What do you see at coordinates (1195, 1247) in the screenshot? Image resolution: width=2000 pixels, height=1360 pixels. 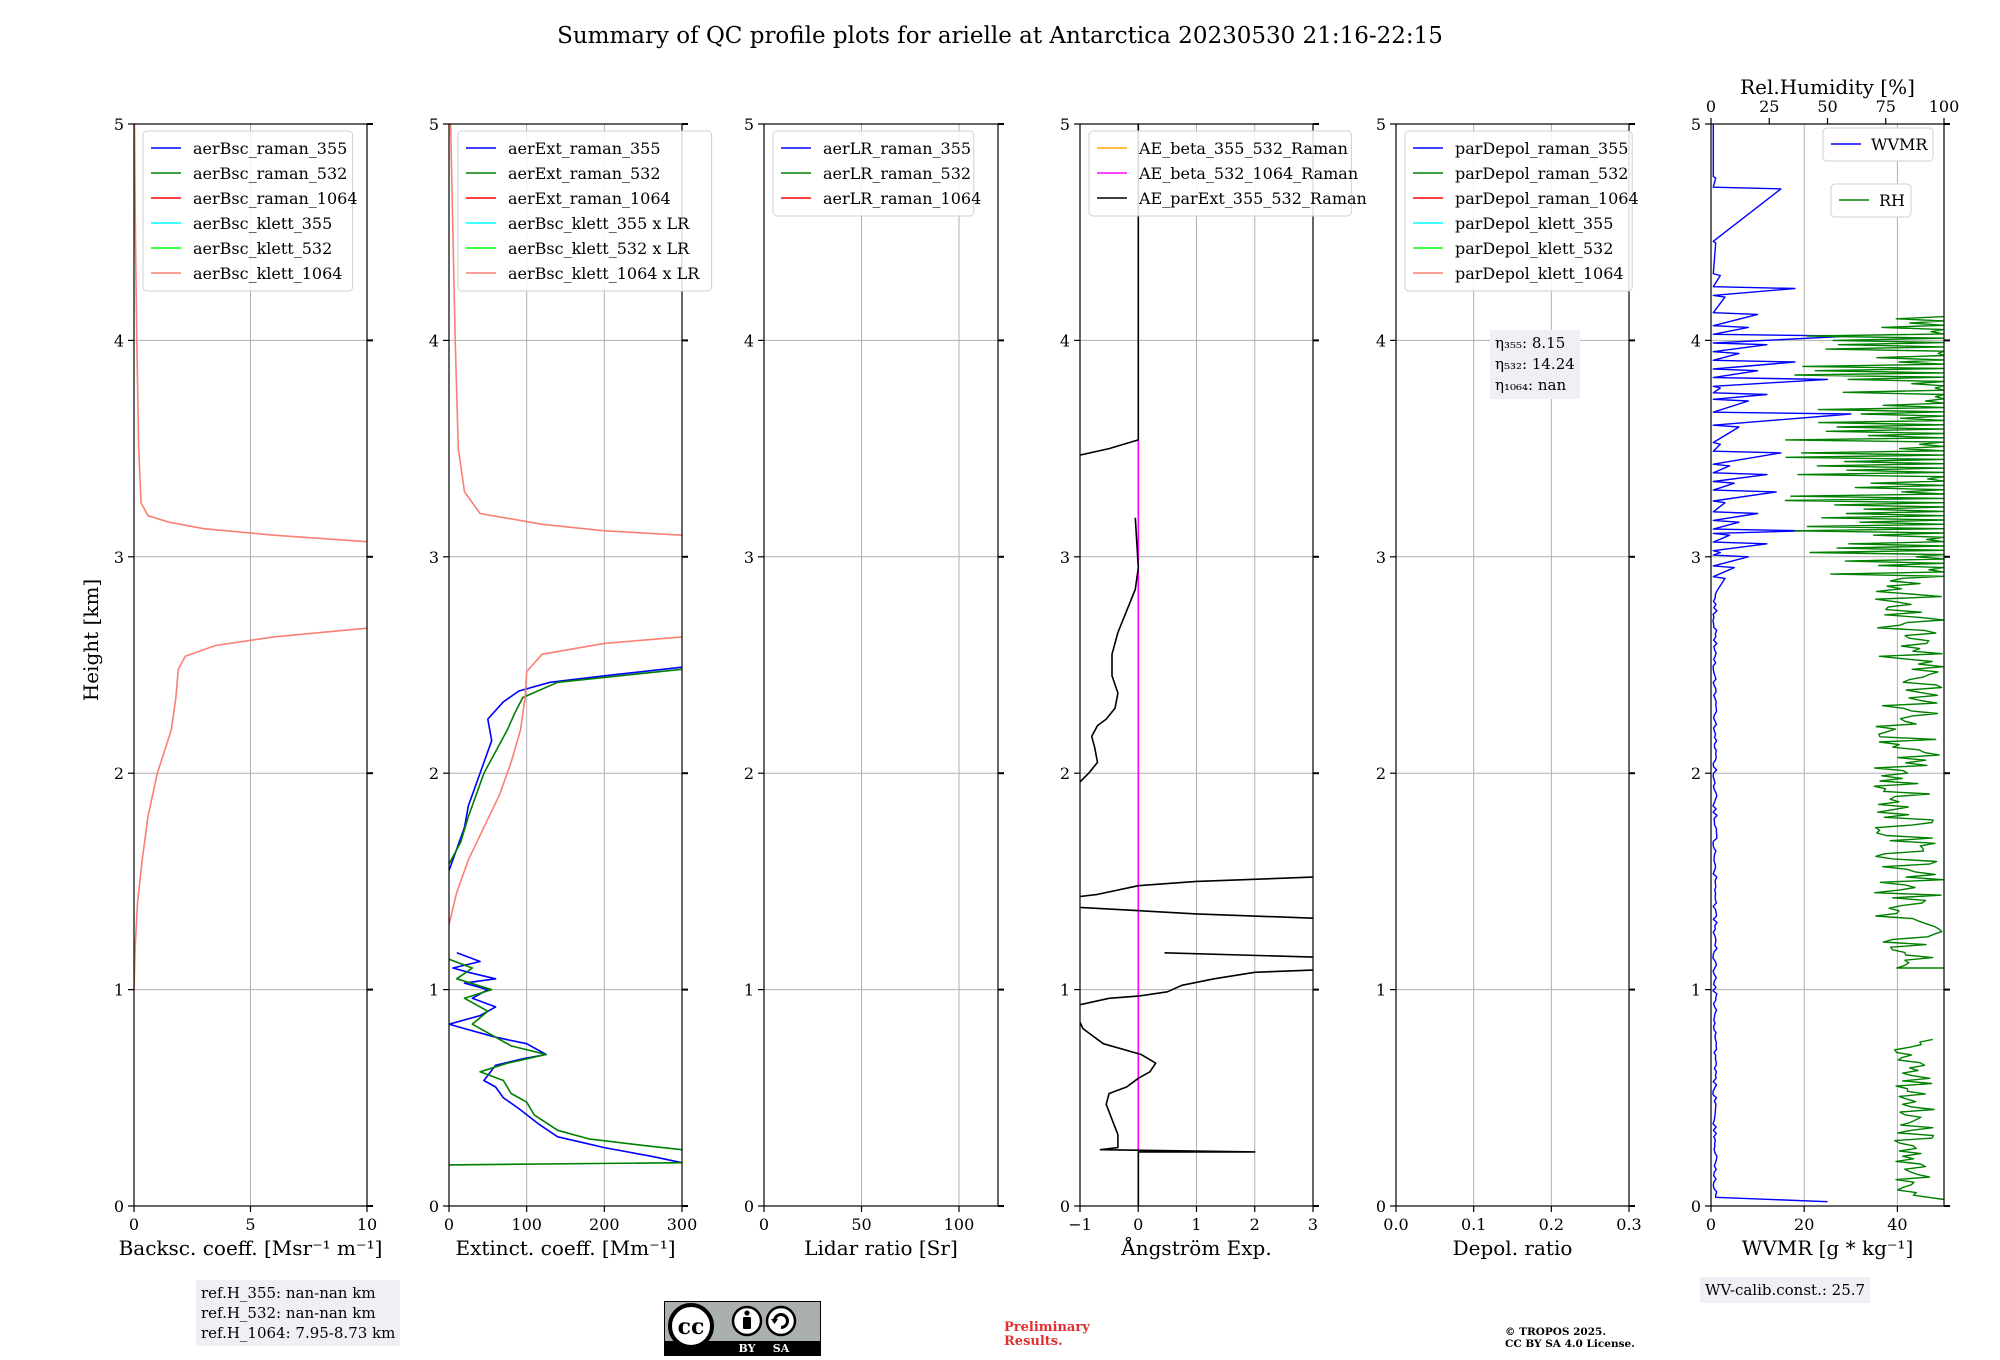 I see `x-axis-label: Ångström Exp.` at bounding box center [1195, 1247].